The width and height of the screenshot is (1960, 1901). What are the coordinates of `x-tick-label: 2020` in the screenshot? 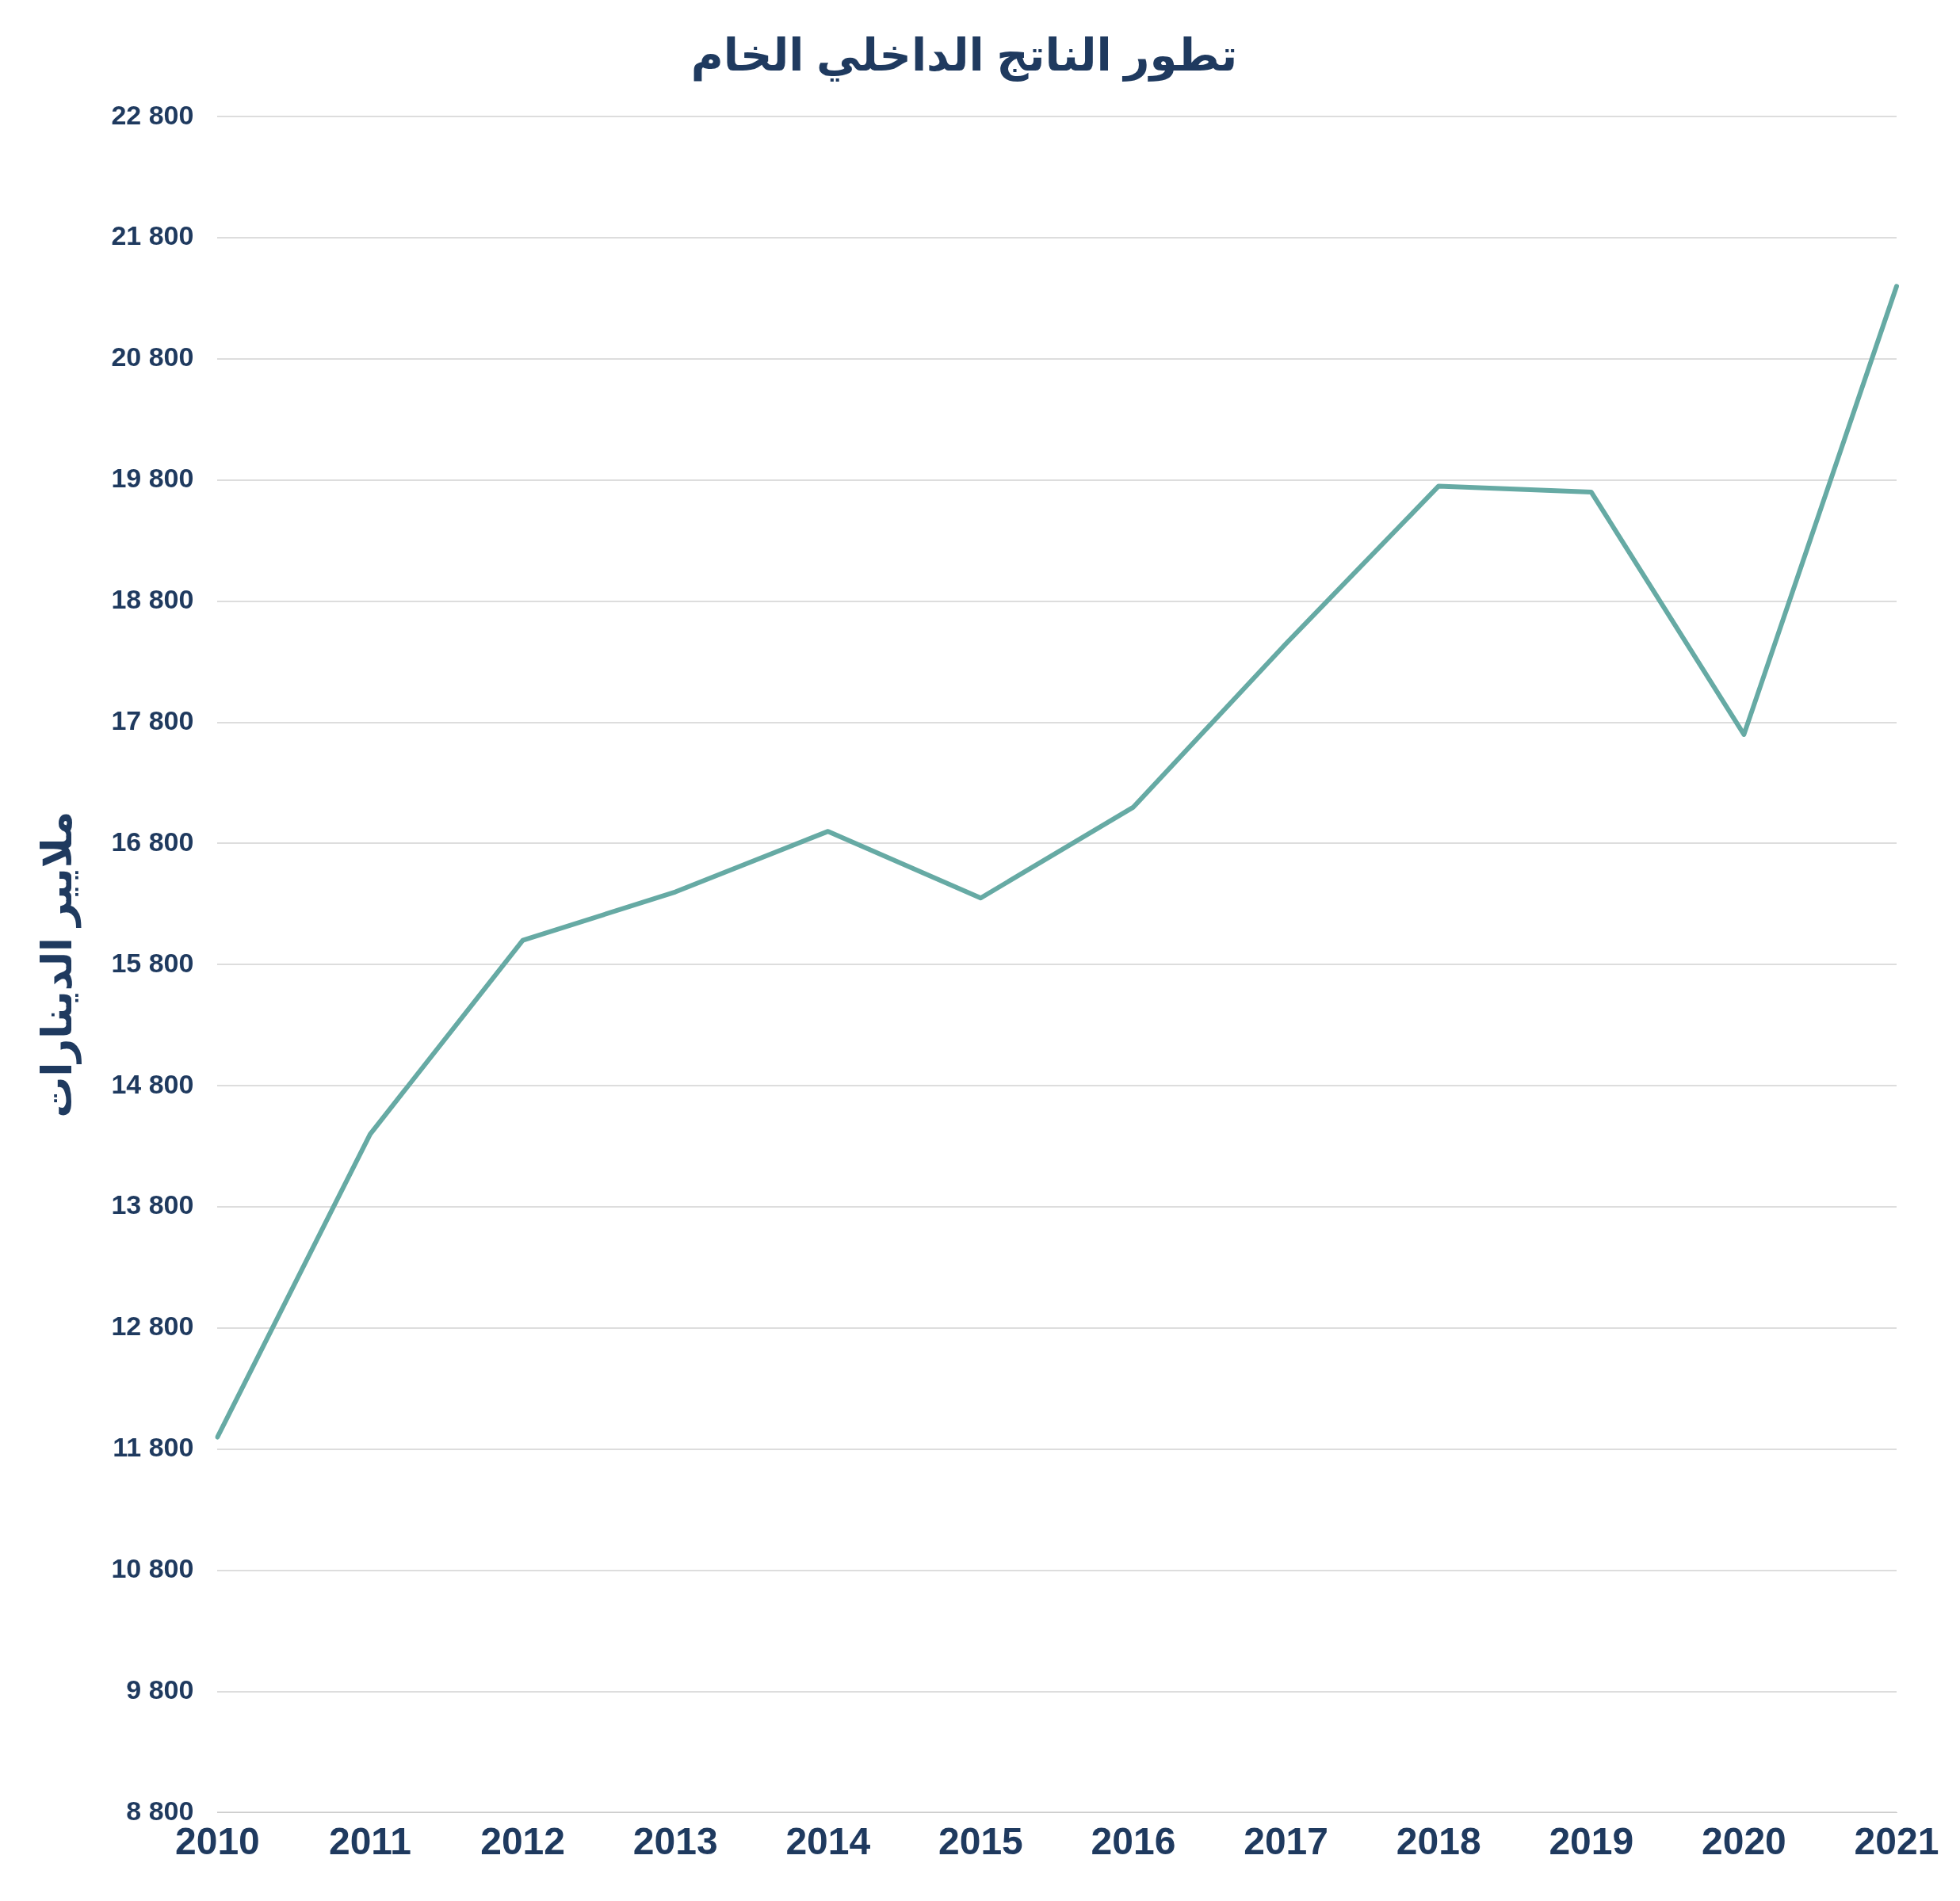 It's located at (1744, 1841).